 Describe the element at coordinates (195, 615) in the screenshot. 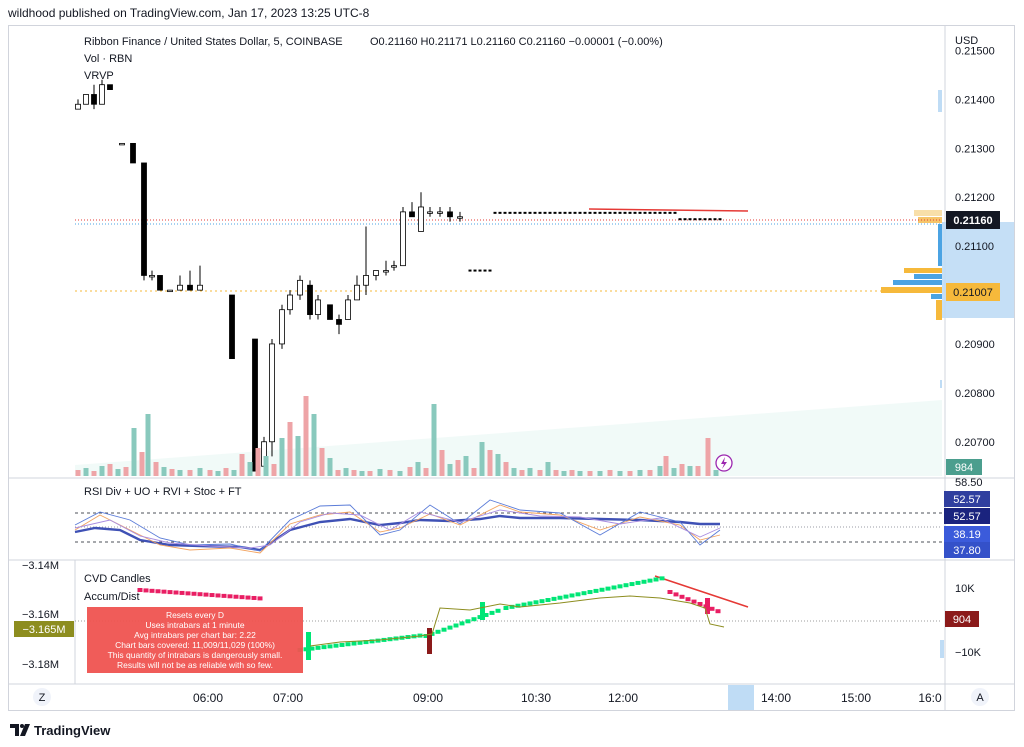

I see `warning-line: Resets every D` at that location.